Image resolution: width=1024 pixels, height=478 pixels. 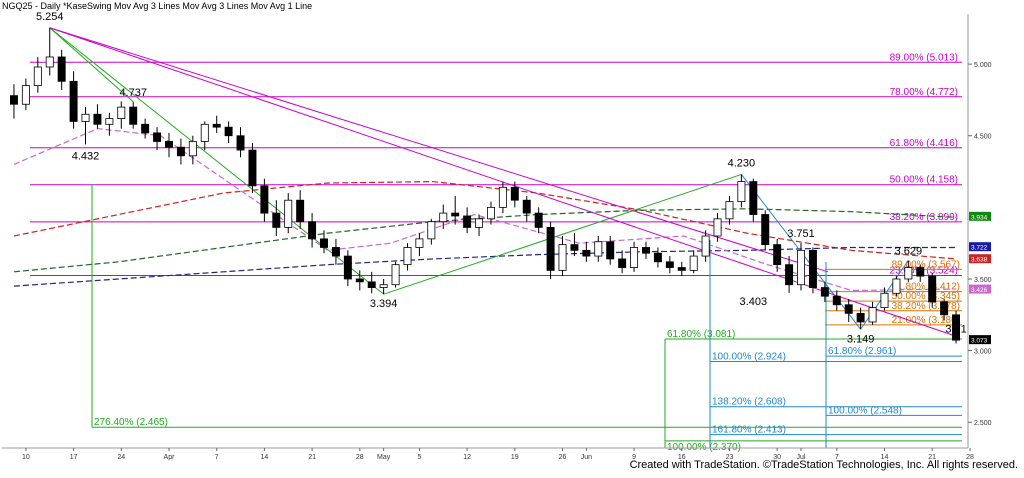 I want to click on date-axis-label: Apr, so click(x=170, y=457).